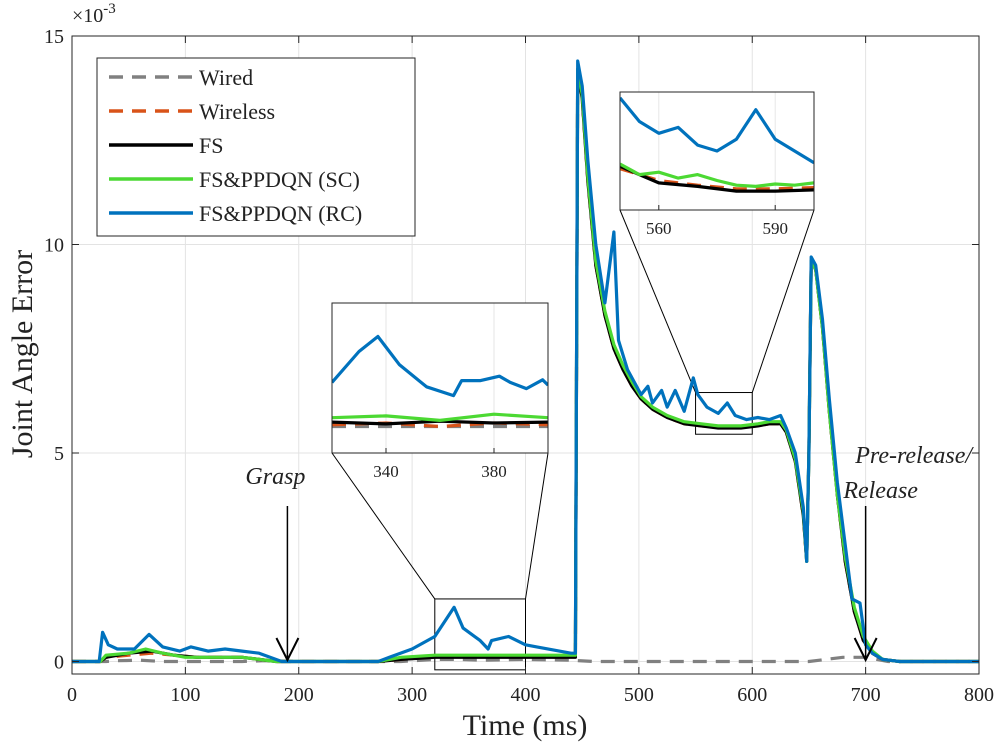  I want to click on inset-1: 340 380, so click(440, 391).